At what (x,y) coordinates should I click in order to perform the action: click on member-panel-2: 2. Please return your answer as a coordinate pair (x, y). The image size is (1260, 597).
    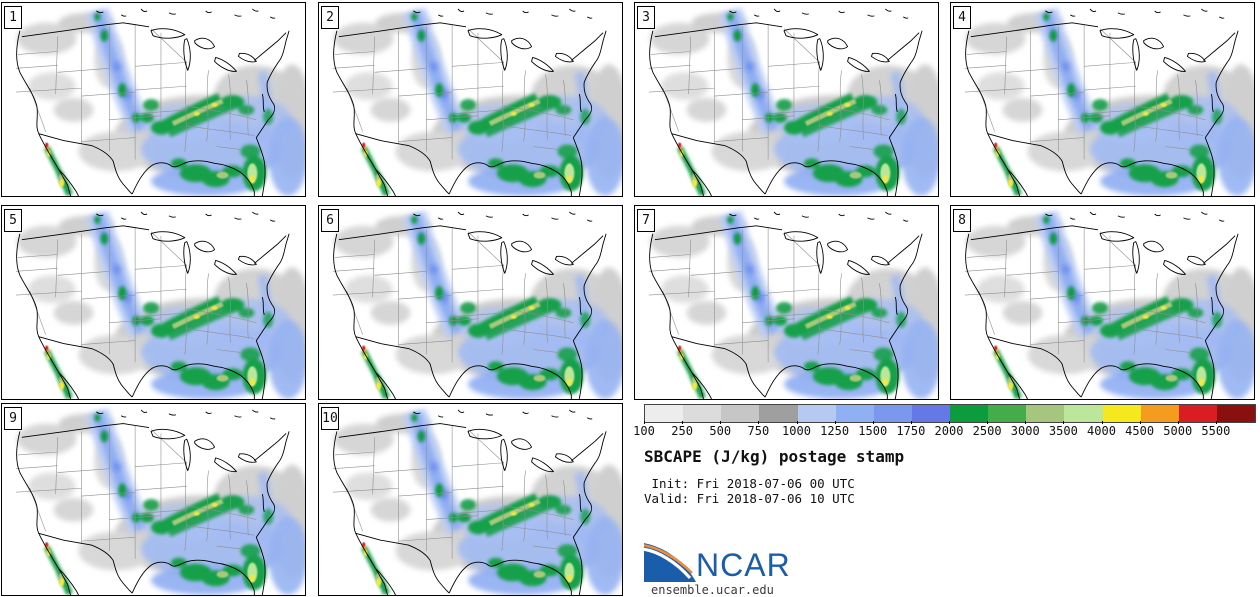
    Looking at the image, I should click on (470, 99).